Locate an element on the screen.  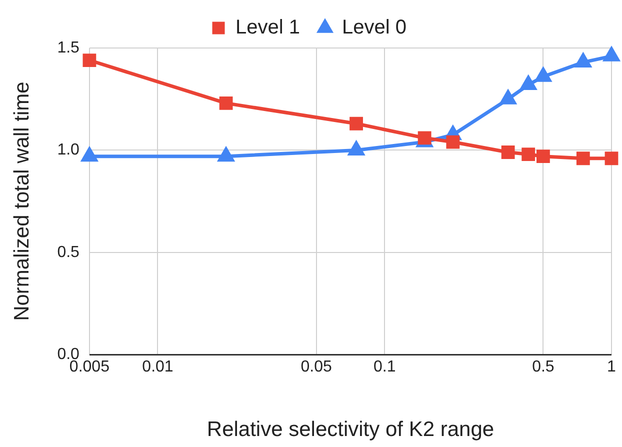
x-tick-label: 1 is located at coordinates (611, 367).